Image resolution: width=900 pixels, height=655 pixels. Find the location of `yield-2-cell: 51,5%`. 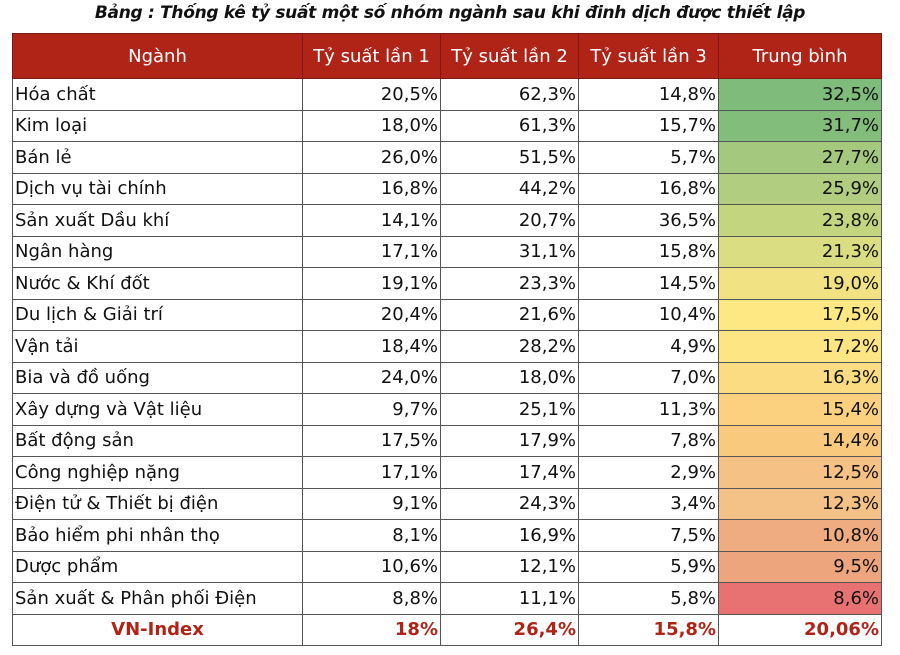

yield-2-cell: 51,5% is located at coordinates (509, 157).